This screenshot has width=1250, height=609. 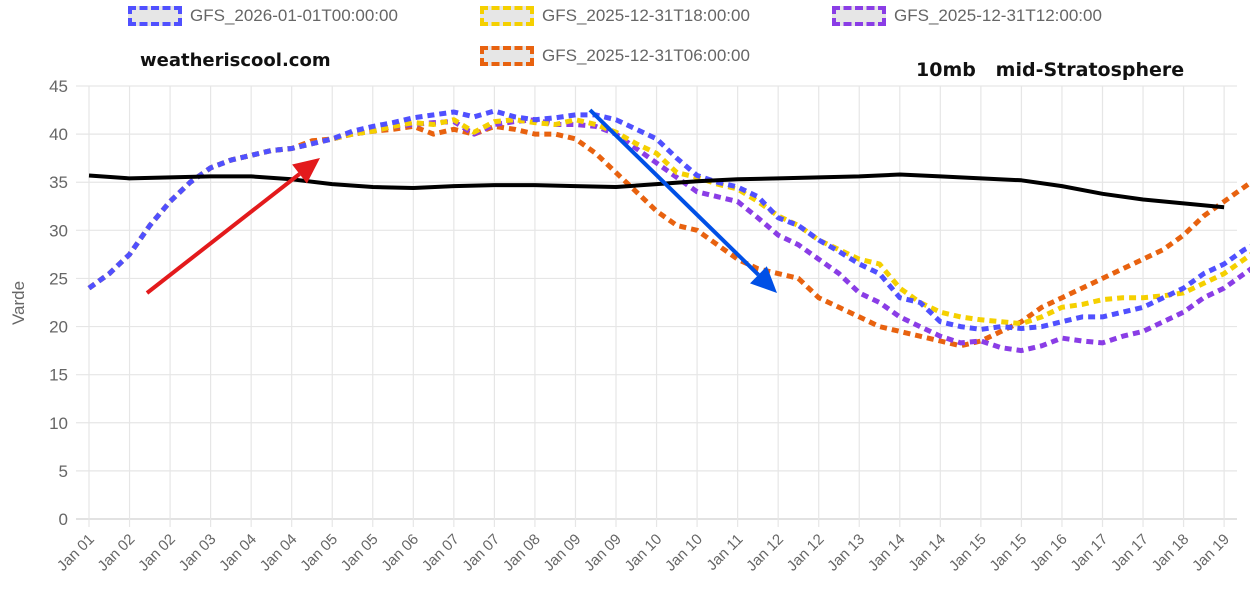 I want to click on site-watermark: weatheriscool.com, so click(x=235, y=60).